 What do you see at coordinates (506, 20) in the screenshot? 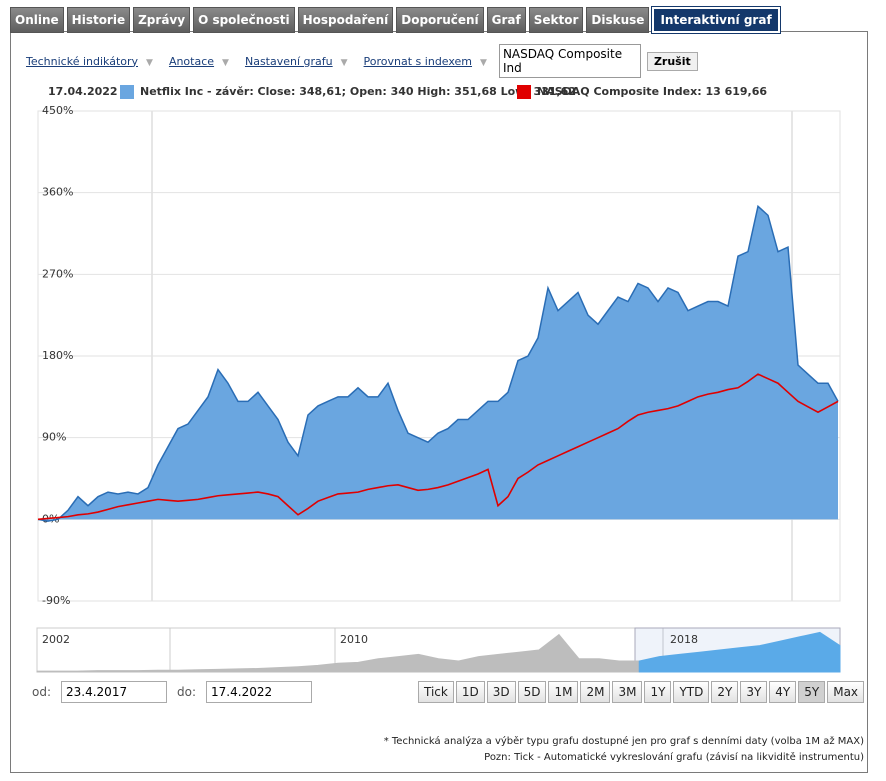
I see `tab: Graf` at bounding box center [506, 20].